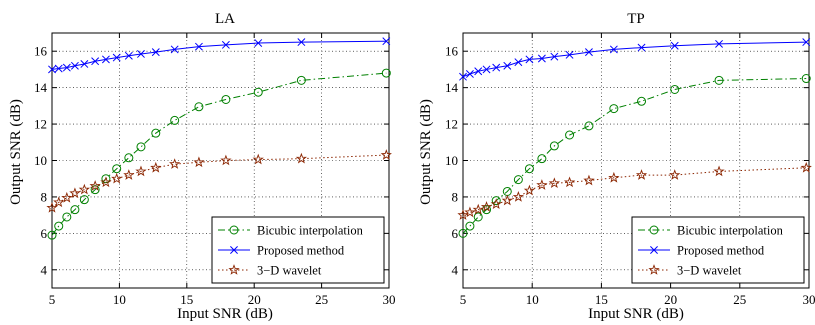 This screenshot has width=815, height=325. I want to click on series-x, so click(635, 59).